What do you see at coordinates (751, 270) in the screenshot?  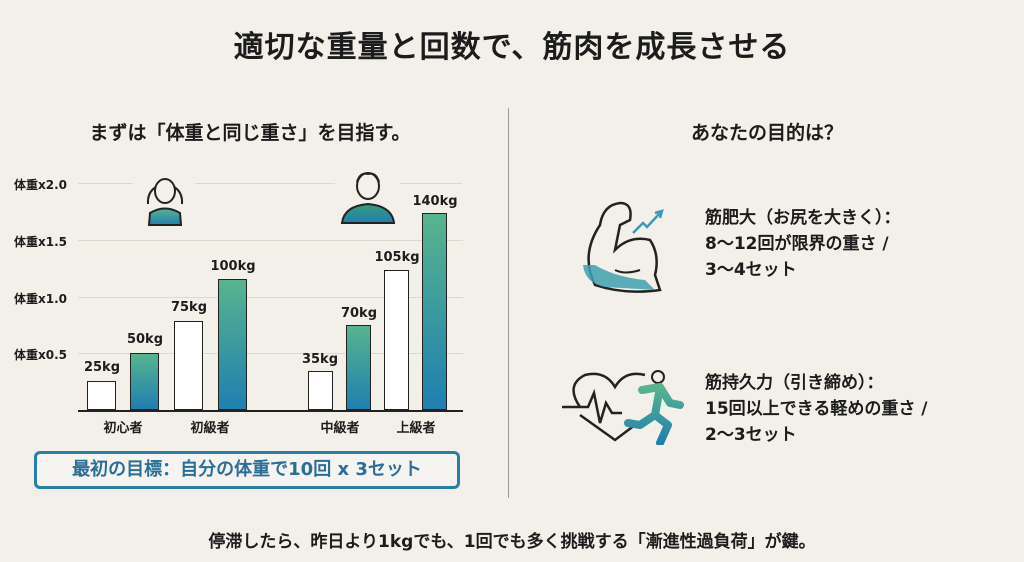 I see `hypertrophy-sets: 3～4セット` at bounding box center [751, 270].